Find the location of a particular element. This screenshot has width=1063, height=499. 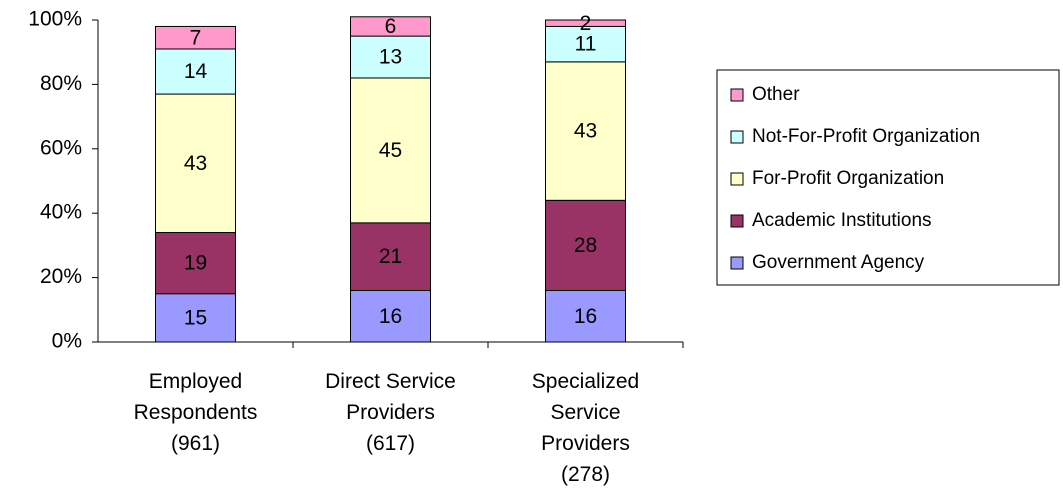

data-label: 28 is located at coordinates (585, 245).